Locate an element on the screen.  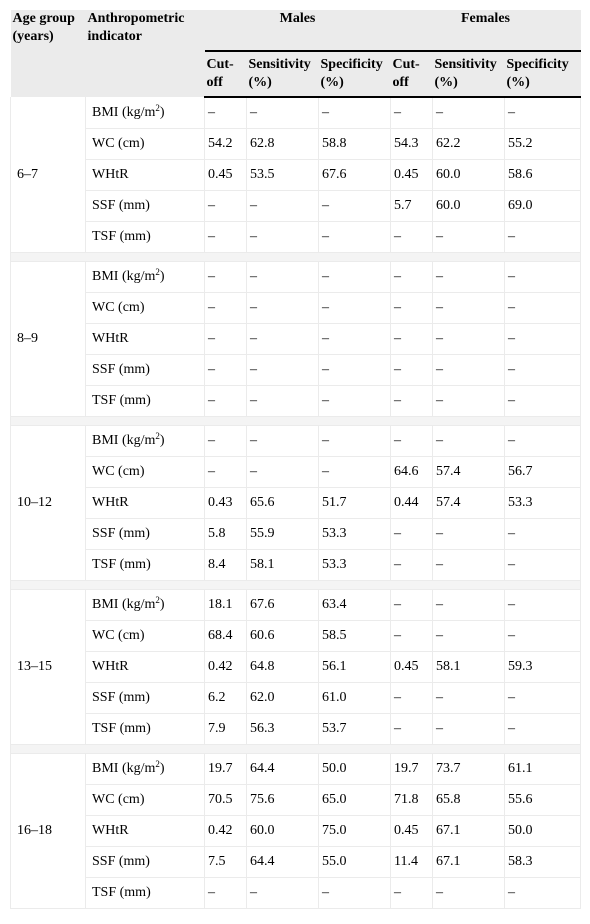
male-specificity-cell: 58.5 is located at coordinates (354, 636).